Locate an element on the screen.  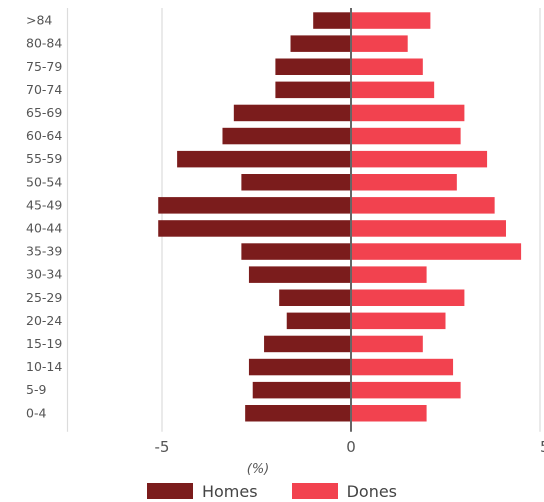
y-tick-label: 55-59 is located at coordinates (44, 158).